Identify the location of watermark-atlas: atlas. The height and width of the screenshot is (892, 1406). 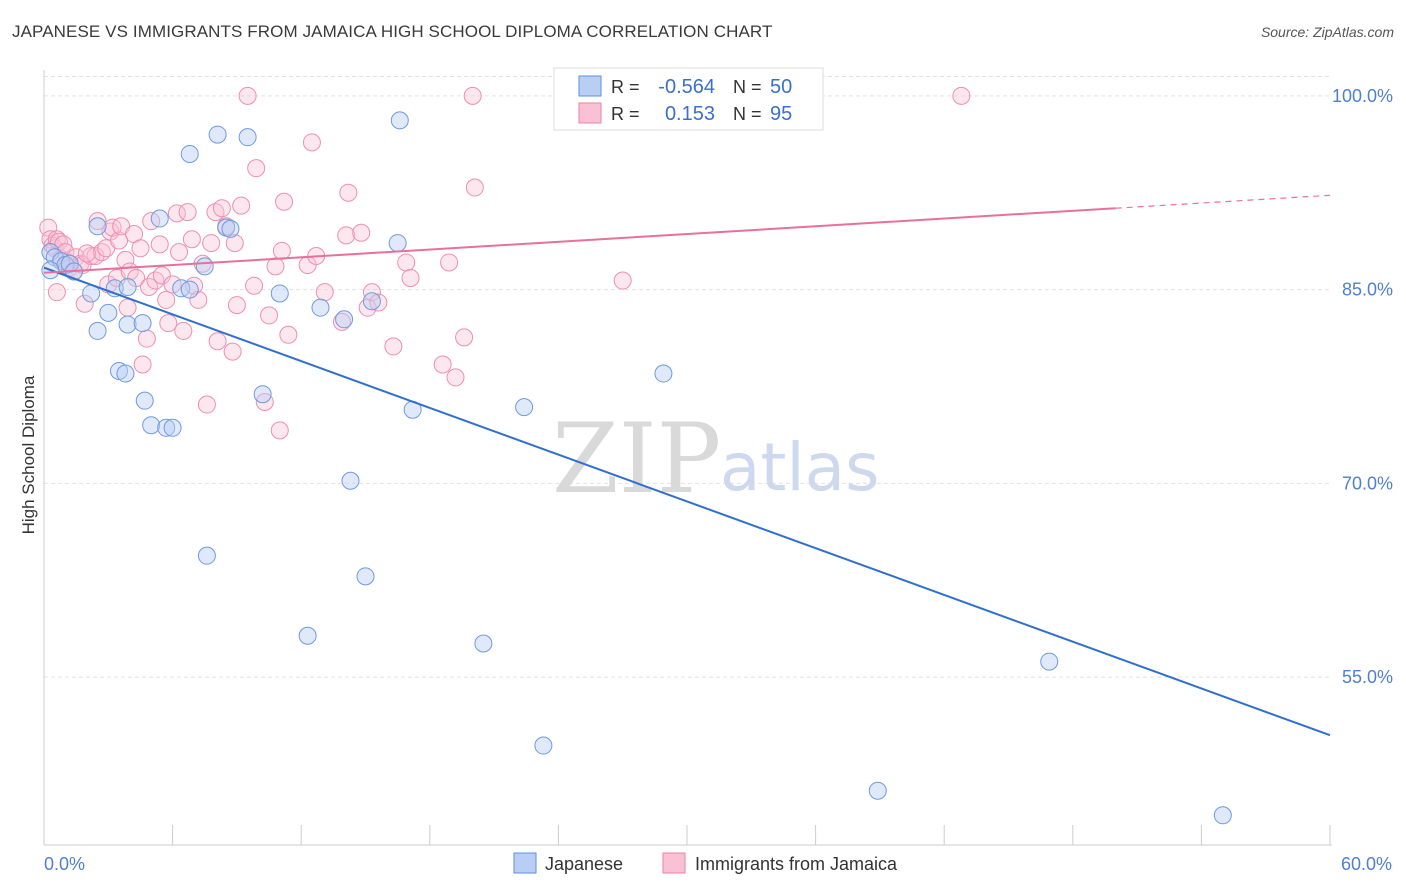
(800, 467).